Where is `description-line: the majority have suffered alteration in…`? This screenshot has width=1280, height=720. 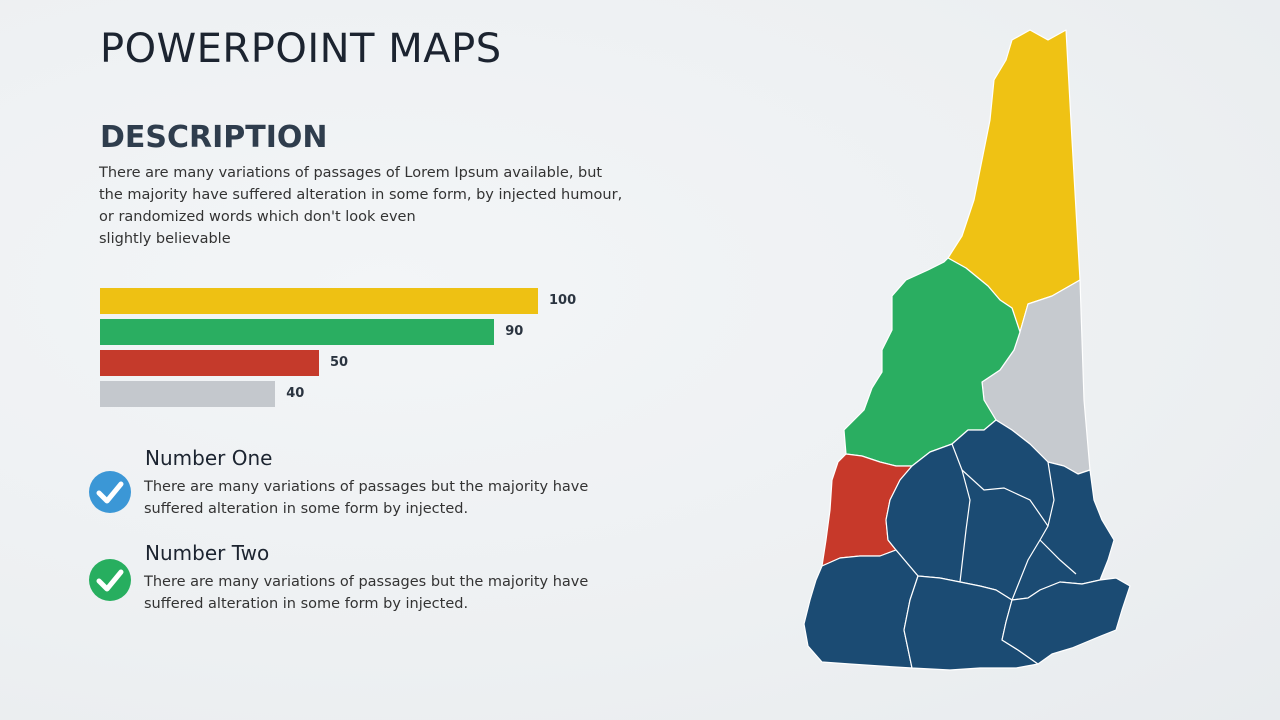
description-line: the majority have suffered alteration in… is located at coordinates (361, 195).